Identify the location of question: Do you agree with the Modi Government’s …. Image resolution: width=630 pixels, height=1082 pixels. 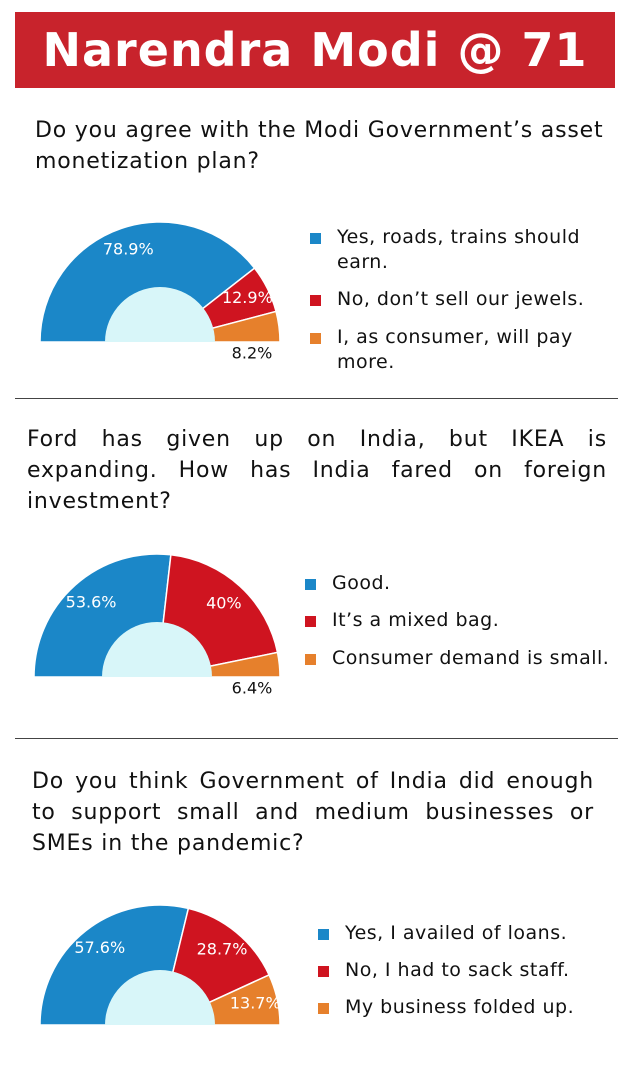
(319, 146).